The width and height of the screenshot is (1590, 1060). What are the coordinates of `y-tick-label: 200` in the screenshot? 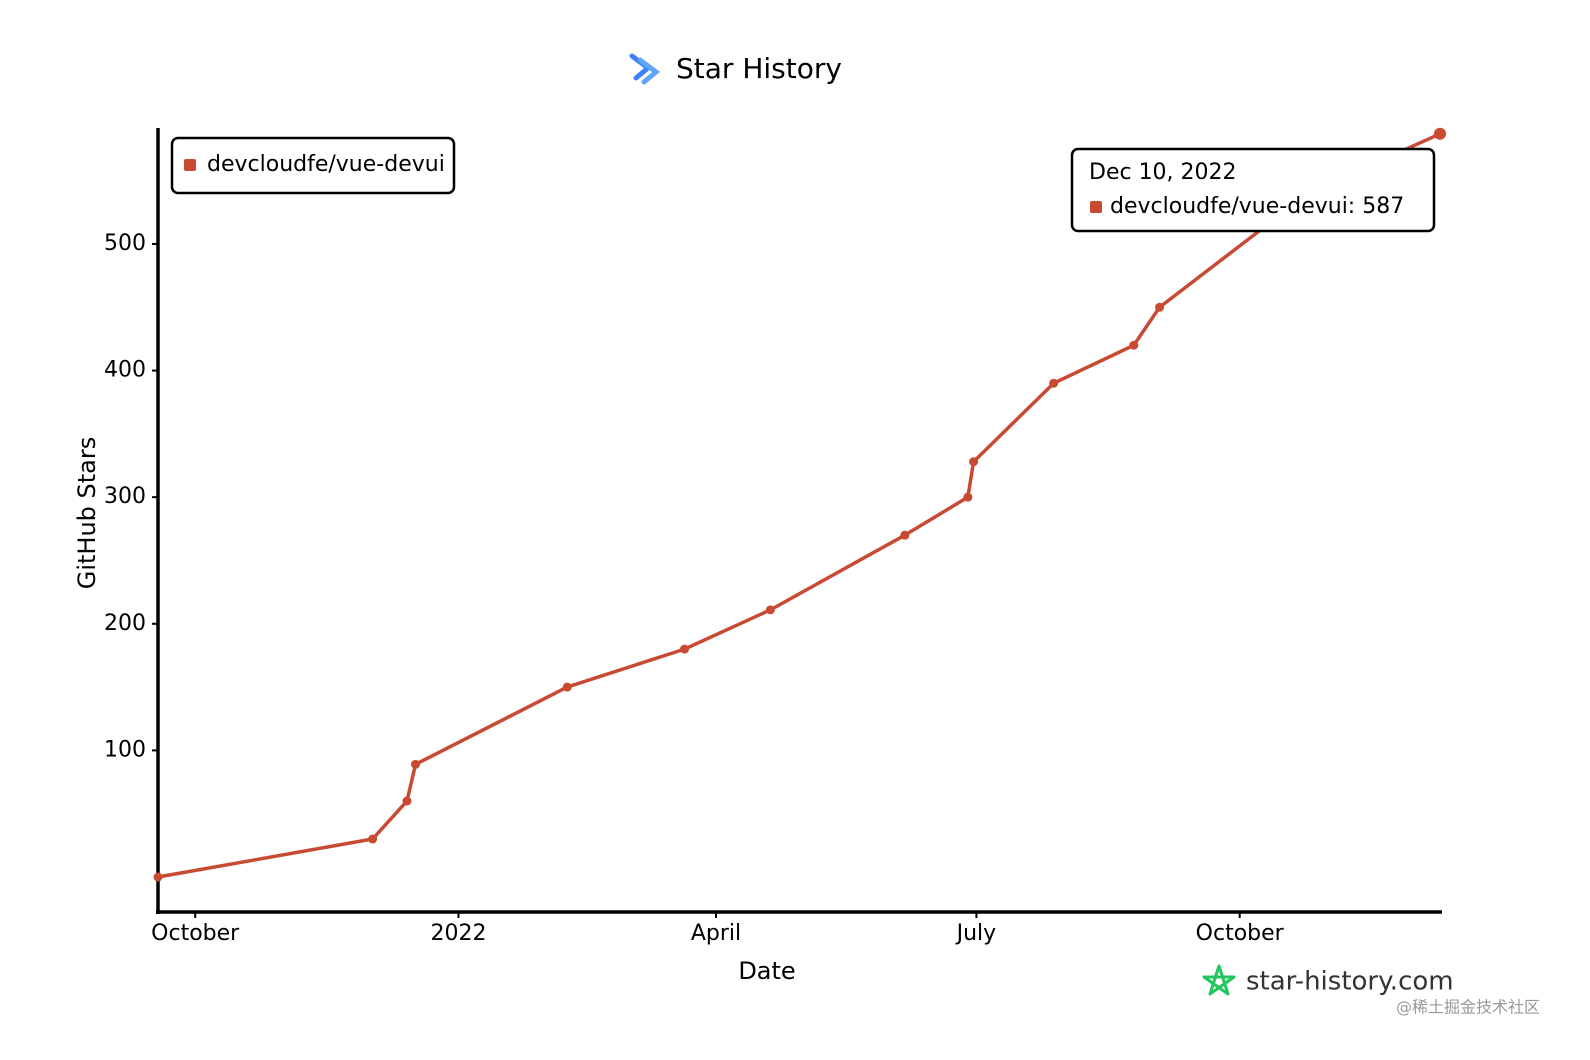 It's located at (125, 623).